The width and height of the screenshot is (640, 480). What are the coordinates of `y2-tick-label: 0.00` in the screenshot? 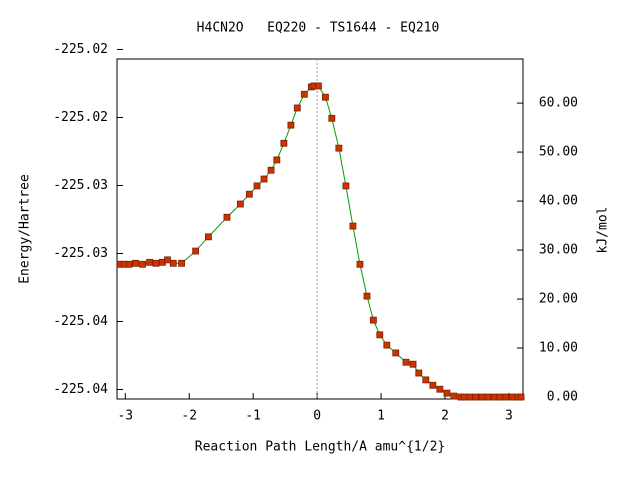 It's located at (562, 397).